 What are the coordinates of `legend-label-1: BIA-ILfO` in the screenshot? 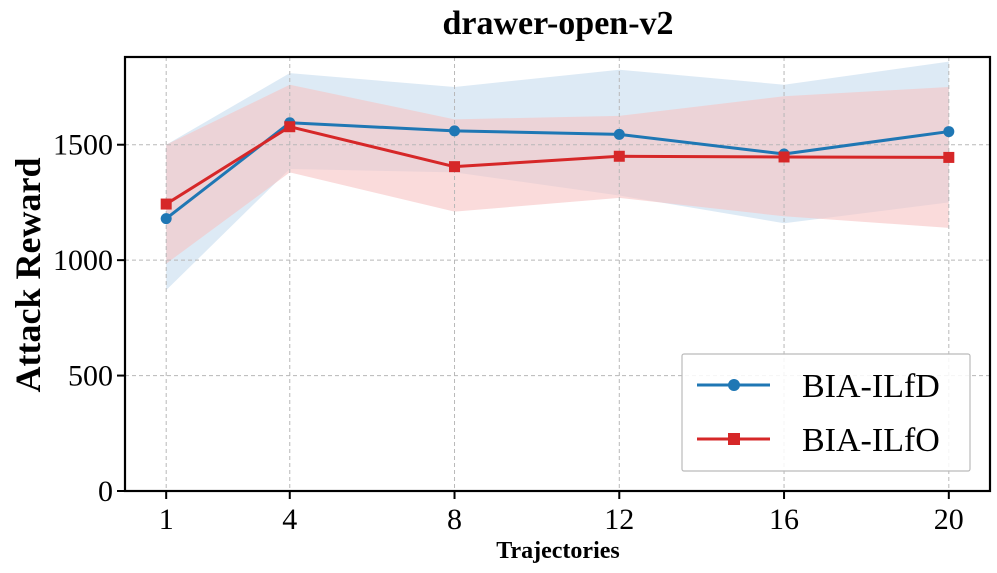 It's located at (871, 440).